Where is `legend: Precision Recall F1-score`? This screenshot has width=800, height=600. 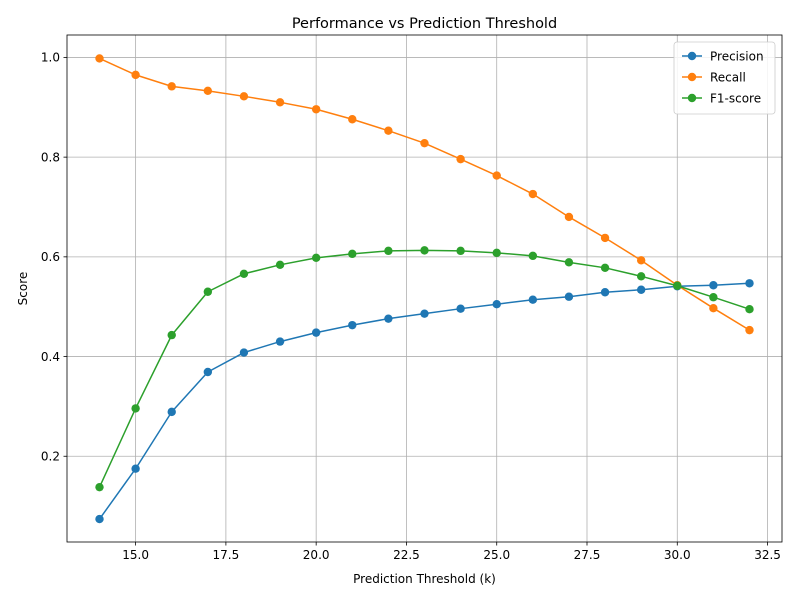
legend: Precision Recall F1-score is located at coordinates (724, 78).